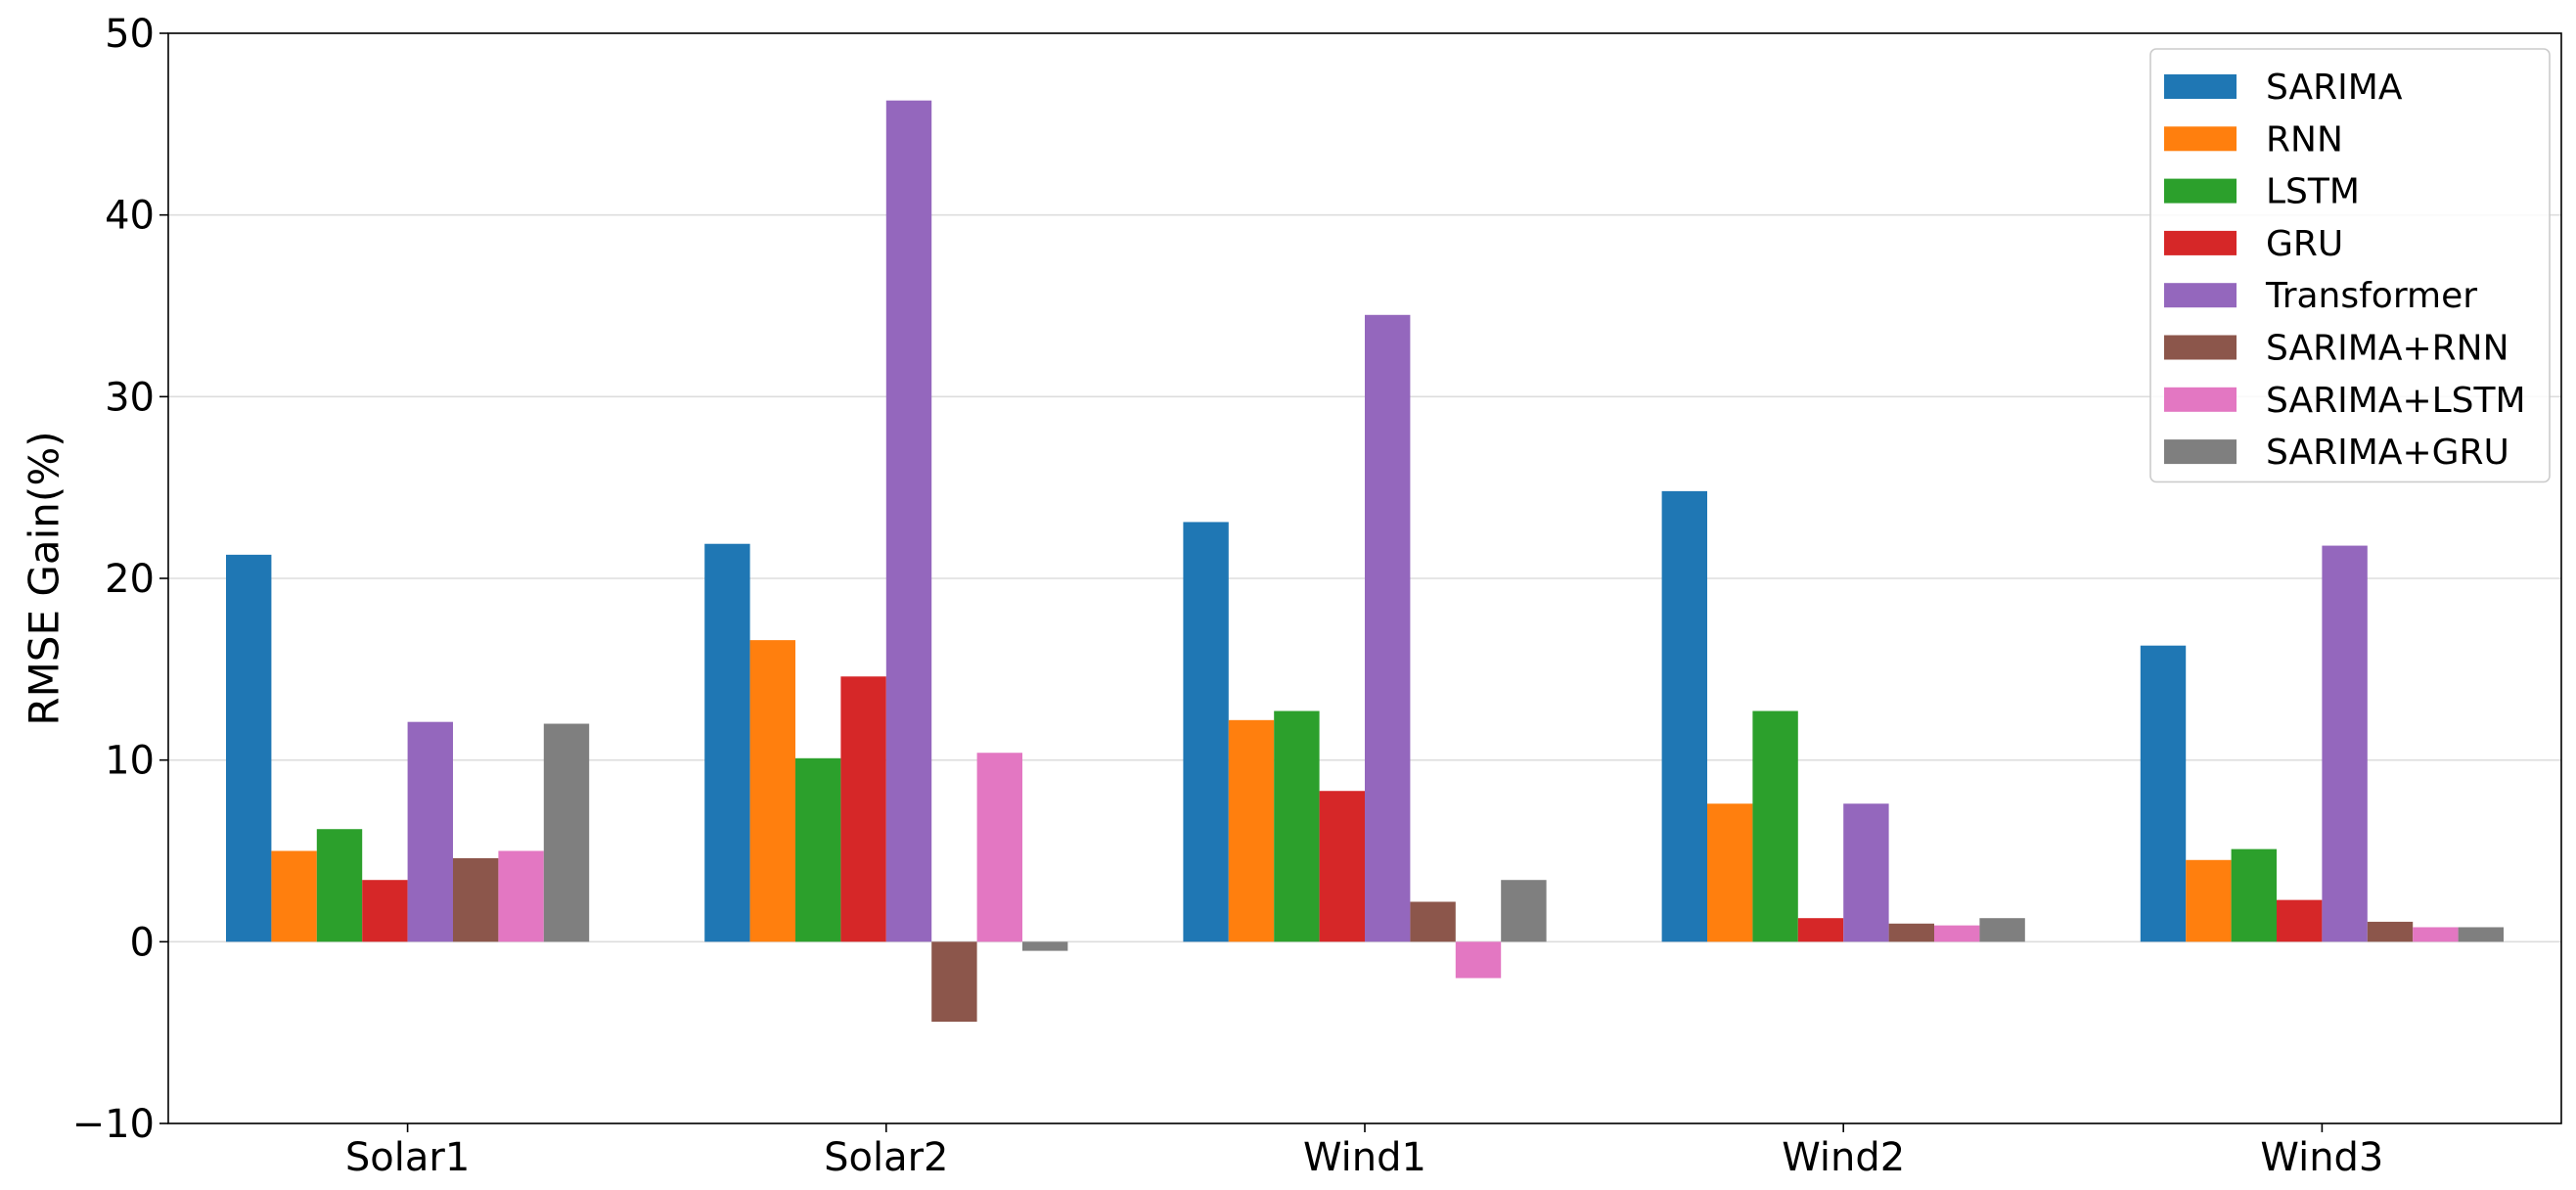 The height and width of the screenshot is (1190, 2576). What do you see at coordinates (2200, 295) in the screenshot?
I see `legend-swatch-transformer` at bounding box center [2200, 295].